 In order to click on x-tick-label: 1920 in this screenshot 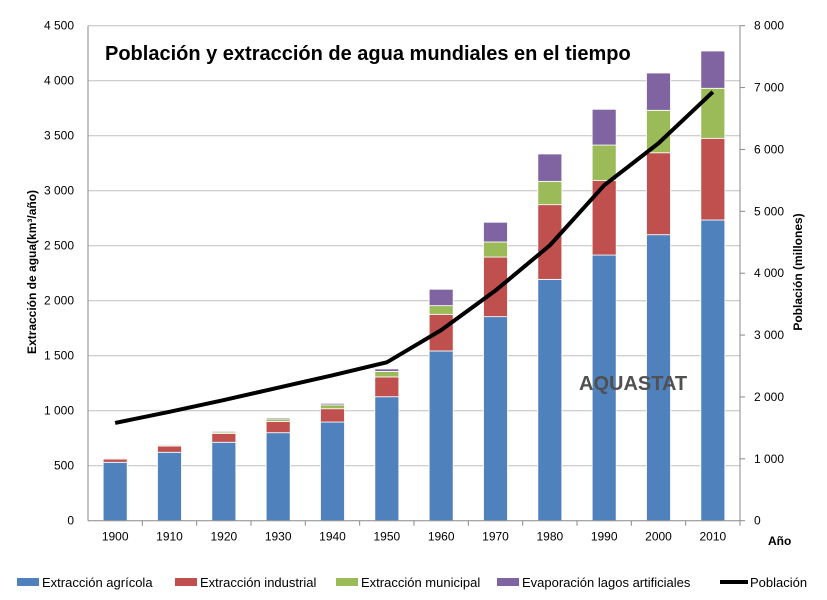, I will do `click(223, 537)`.